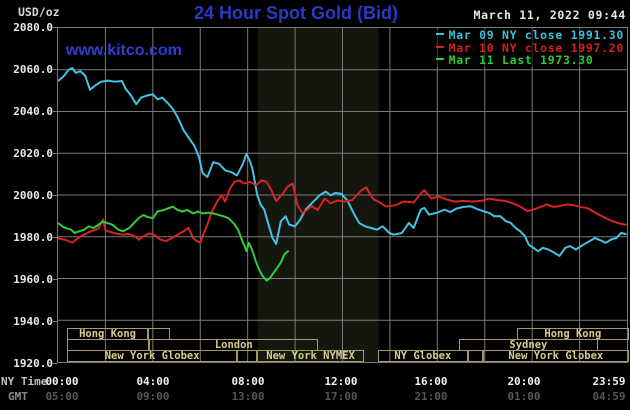 Image resolution: width=630 pixels, height=410 pixels. Describe the element at coordinates (18, 396) in the screenshot. I see `gmt-row-label: GMT` at that location.